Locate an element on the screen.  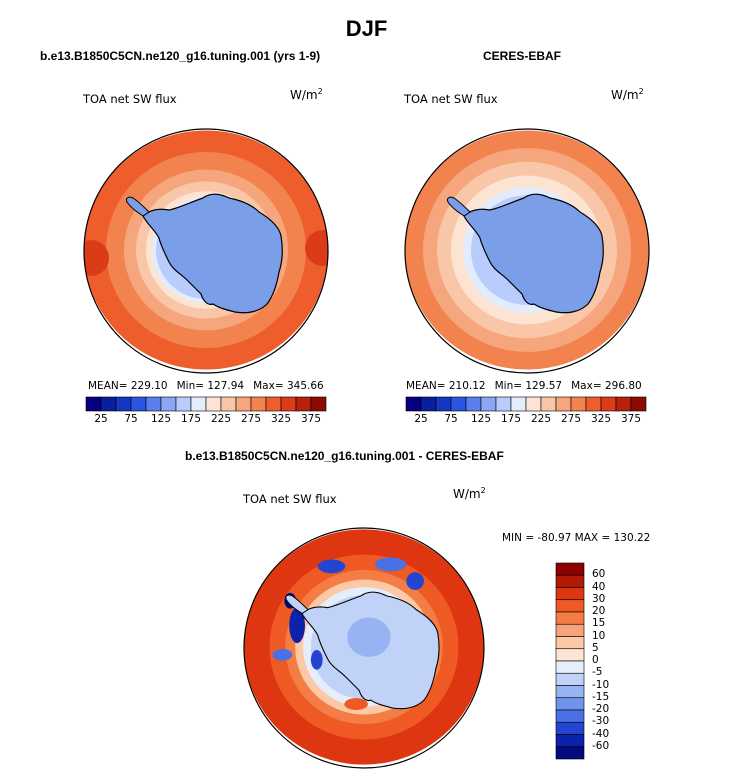
diff-colorbar is located at coordinates (570, 661).